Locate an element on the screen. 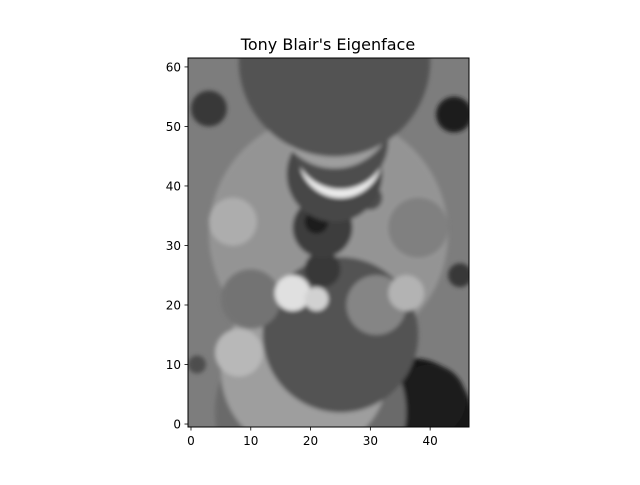 The image size is (640, 485). x-tick-label: 20 is located at coordinates (310, 441).